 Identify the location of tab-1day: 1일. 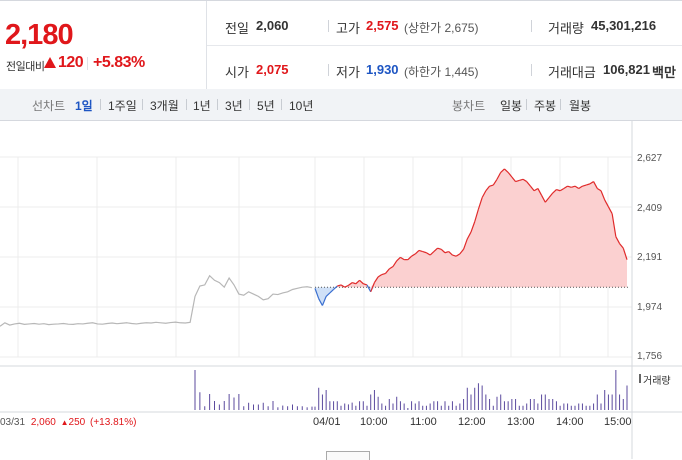
(84, 106).